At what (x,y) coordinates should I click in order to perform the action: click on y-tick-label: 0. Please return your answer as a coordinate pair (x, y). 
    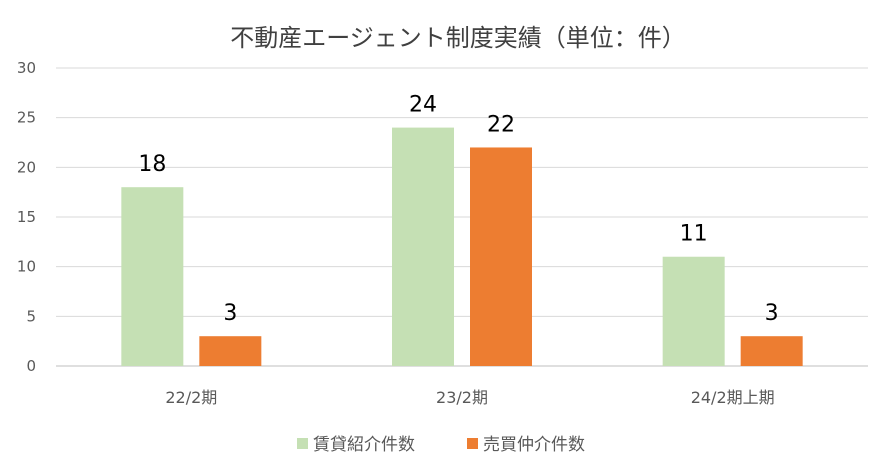
    Looking at the image, I should click on (31, 366).